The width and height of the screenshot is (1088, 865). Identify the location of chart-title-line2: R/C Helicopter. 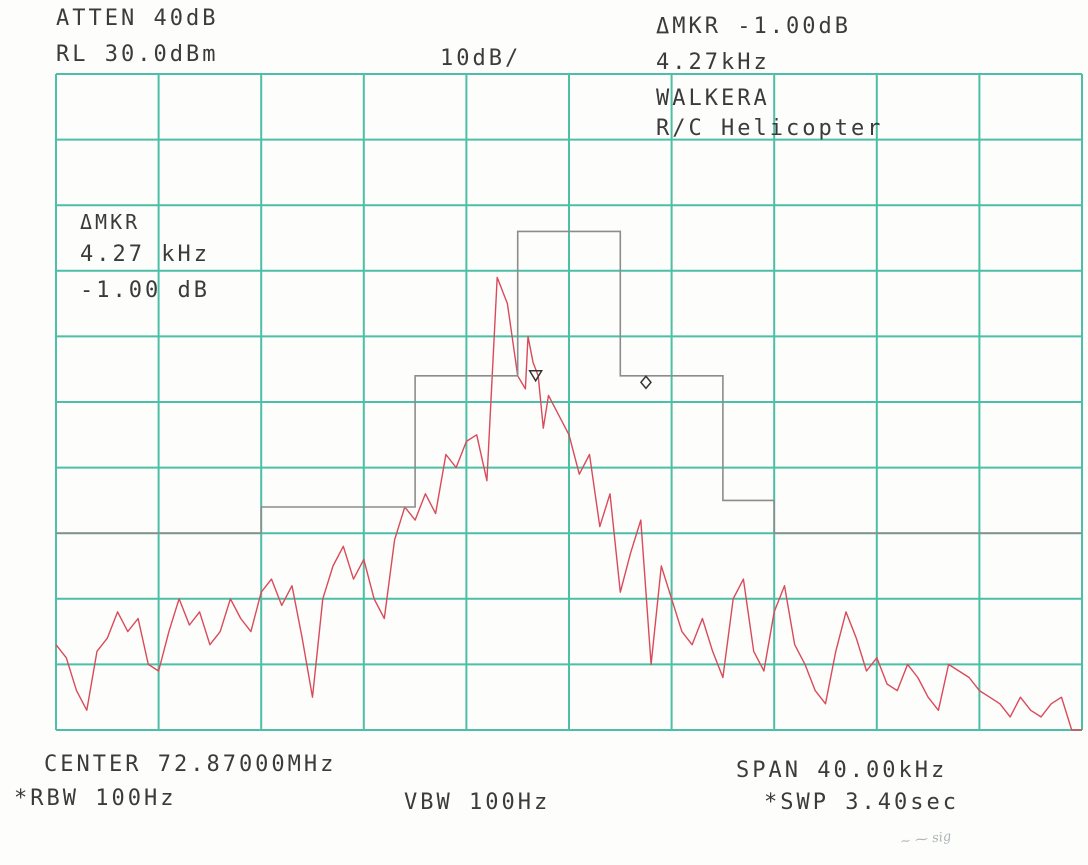
(770, 128).